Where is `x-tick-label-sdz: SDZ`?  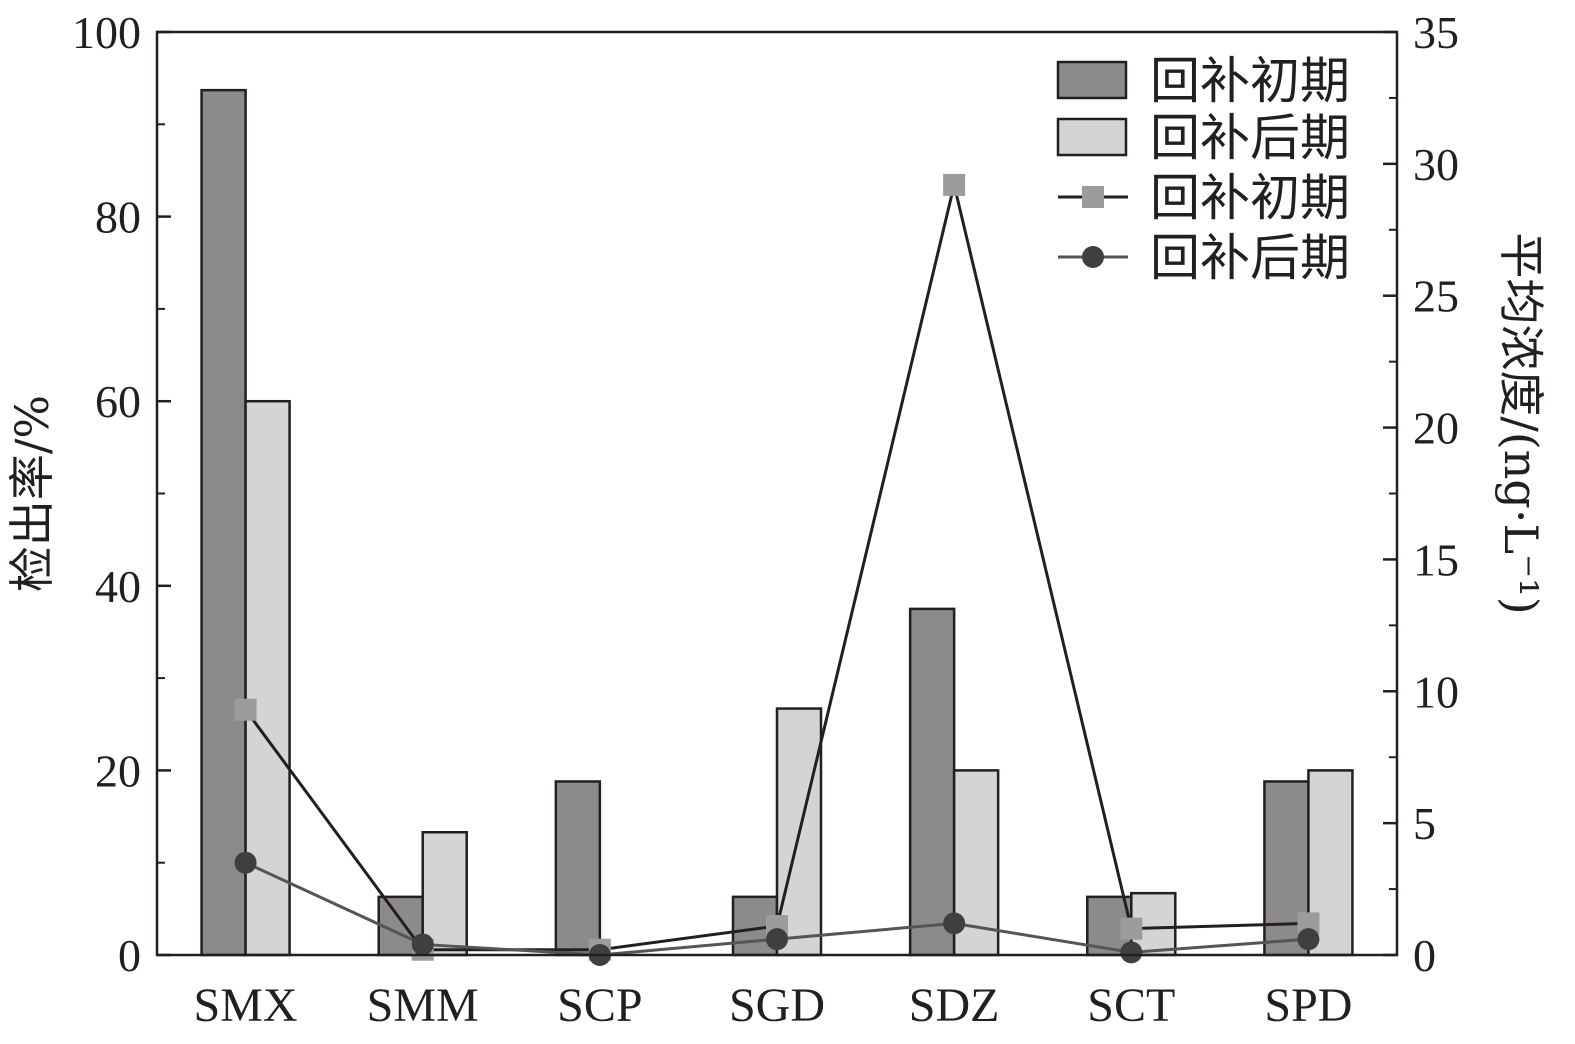
x-tick-label-sdz: SDZ is located at coordinates (954, 1005).